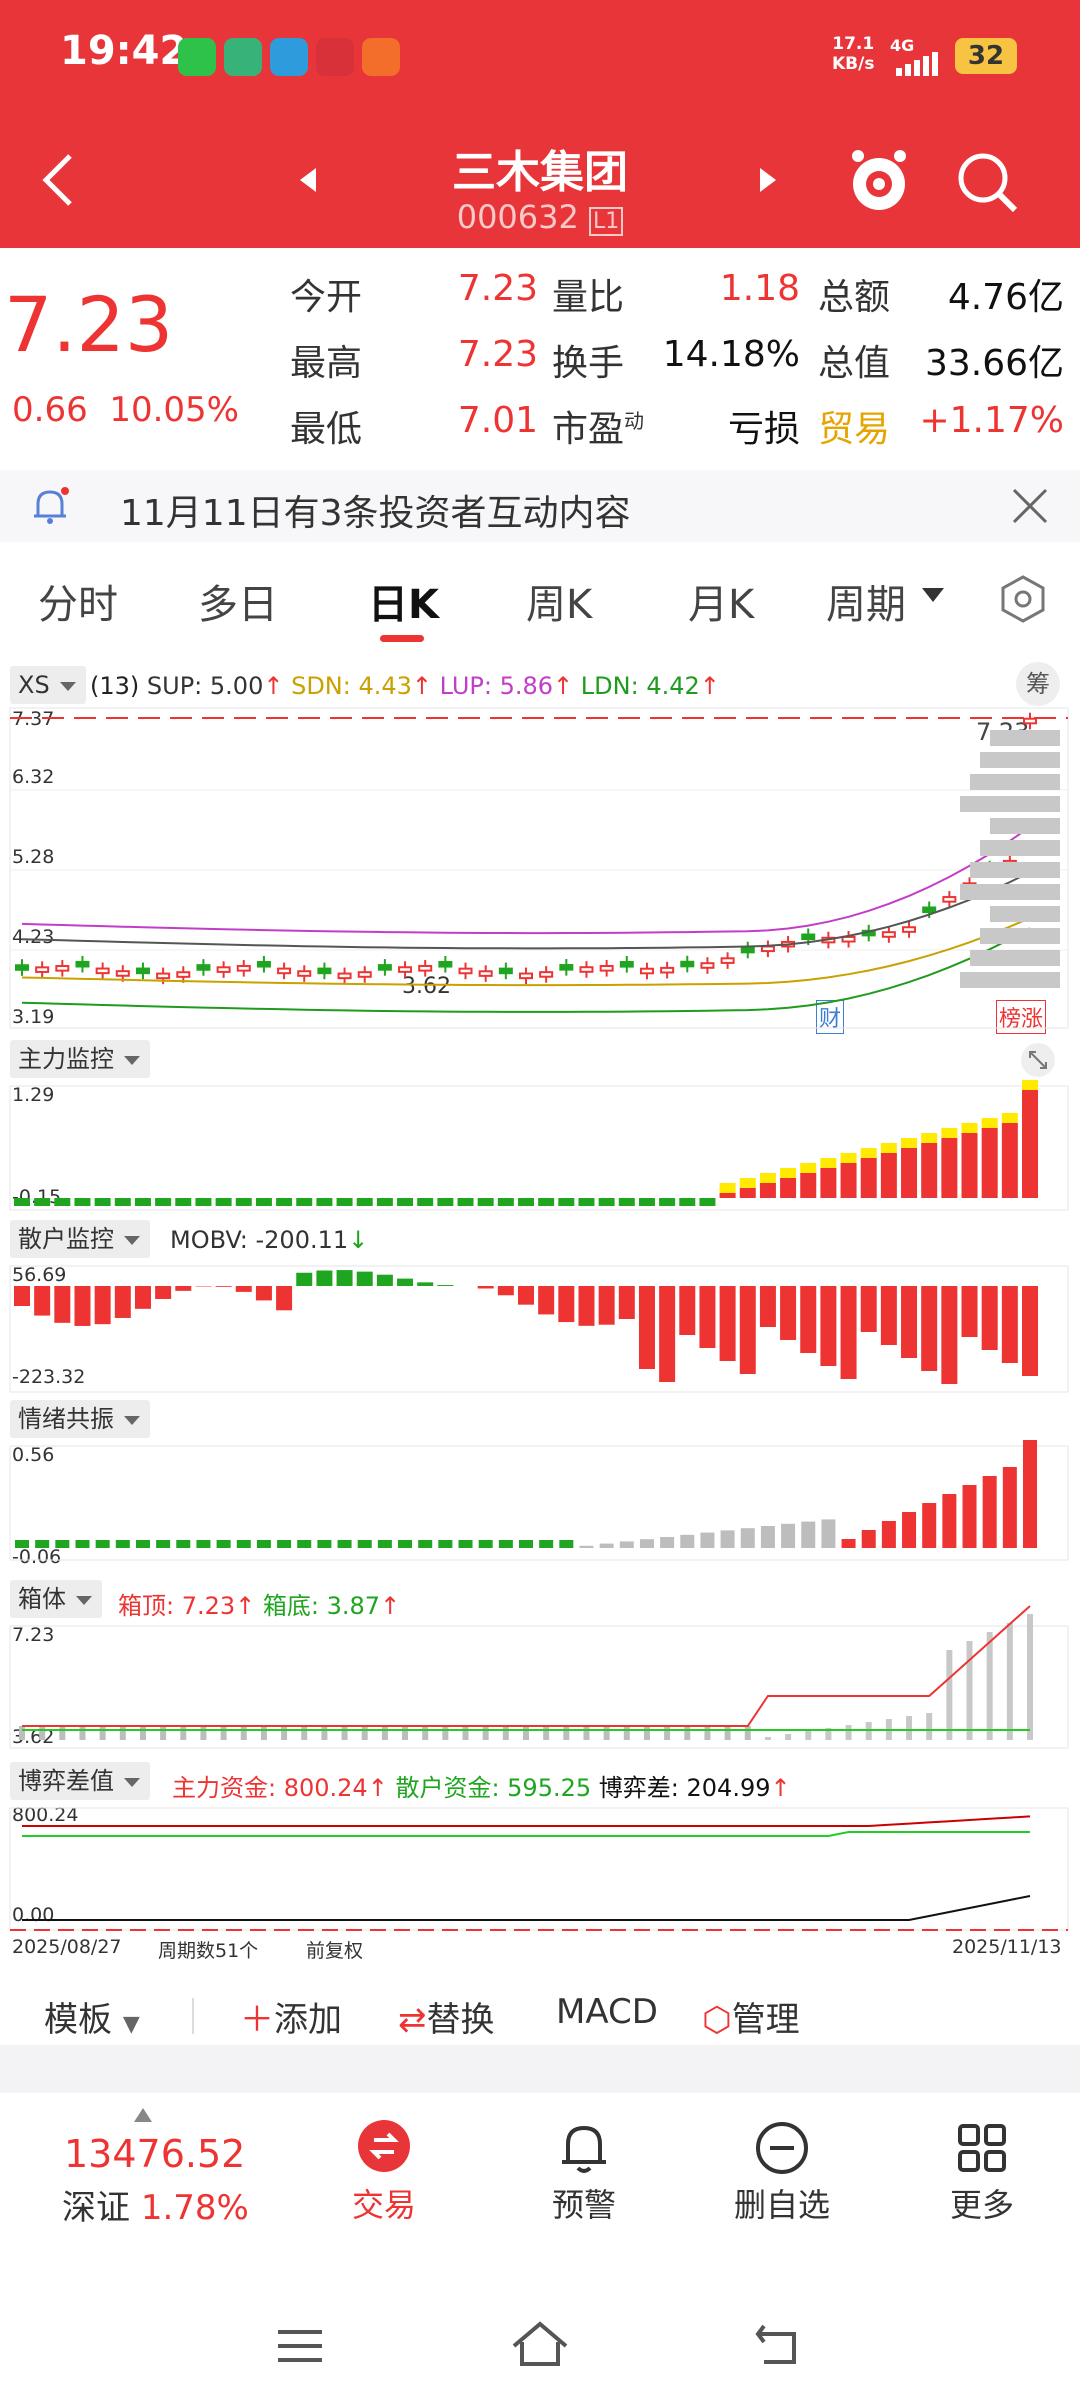  What do you see at coordinates (583, 2205) in the screenshot?
I see `nav-alert: 预警` at bounding box center [583, 2205].